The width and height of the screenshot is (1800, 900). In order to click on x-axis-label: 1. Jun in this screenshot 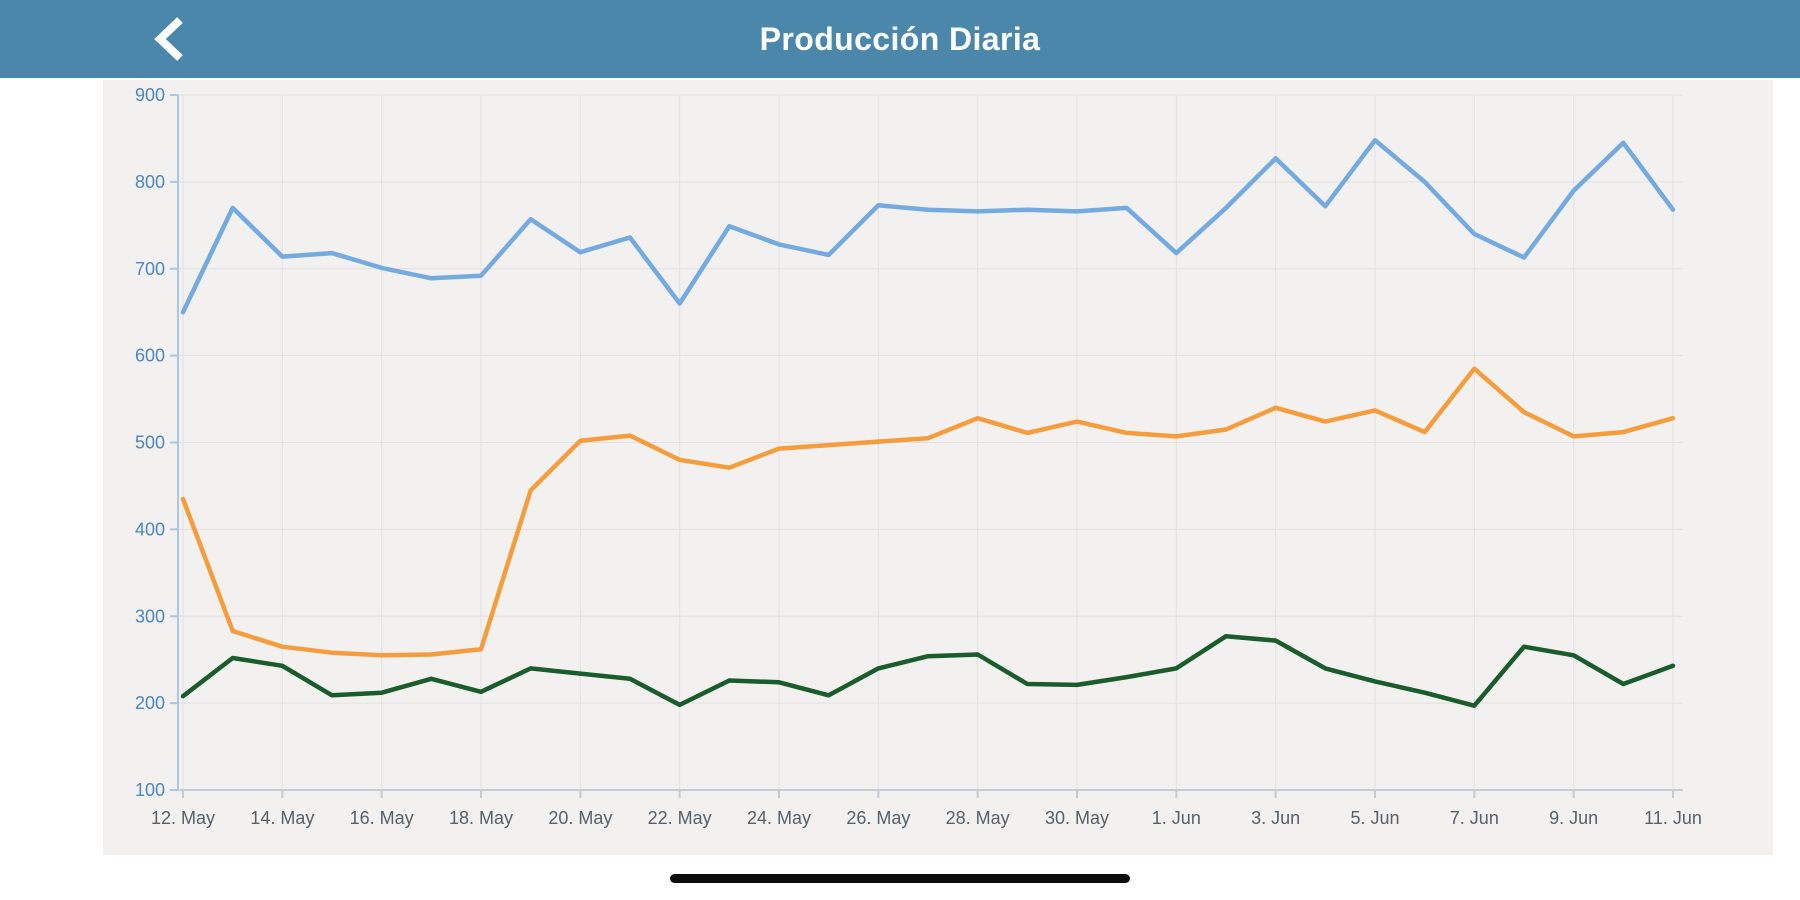, I will do `click(1176, 818)`.